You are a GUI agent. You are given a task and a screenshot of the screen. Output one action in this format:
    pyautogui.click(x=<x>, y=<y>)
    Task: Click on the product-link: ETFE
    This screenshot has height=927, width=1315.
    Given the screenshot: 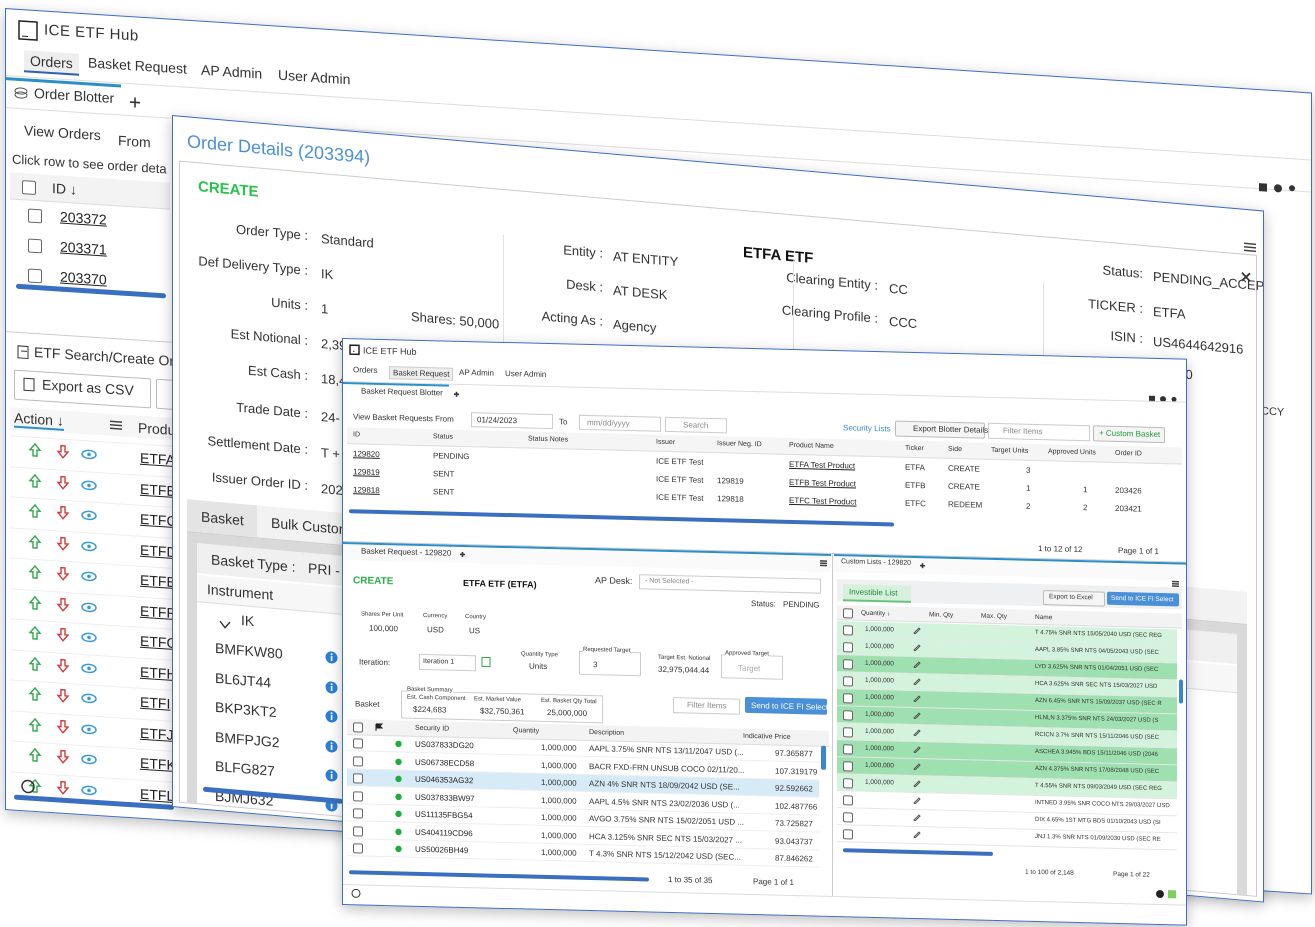 What is the action you would take?
    pyautogui.click(x=158, y=581)
    